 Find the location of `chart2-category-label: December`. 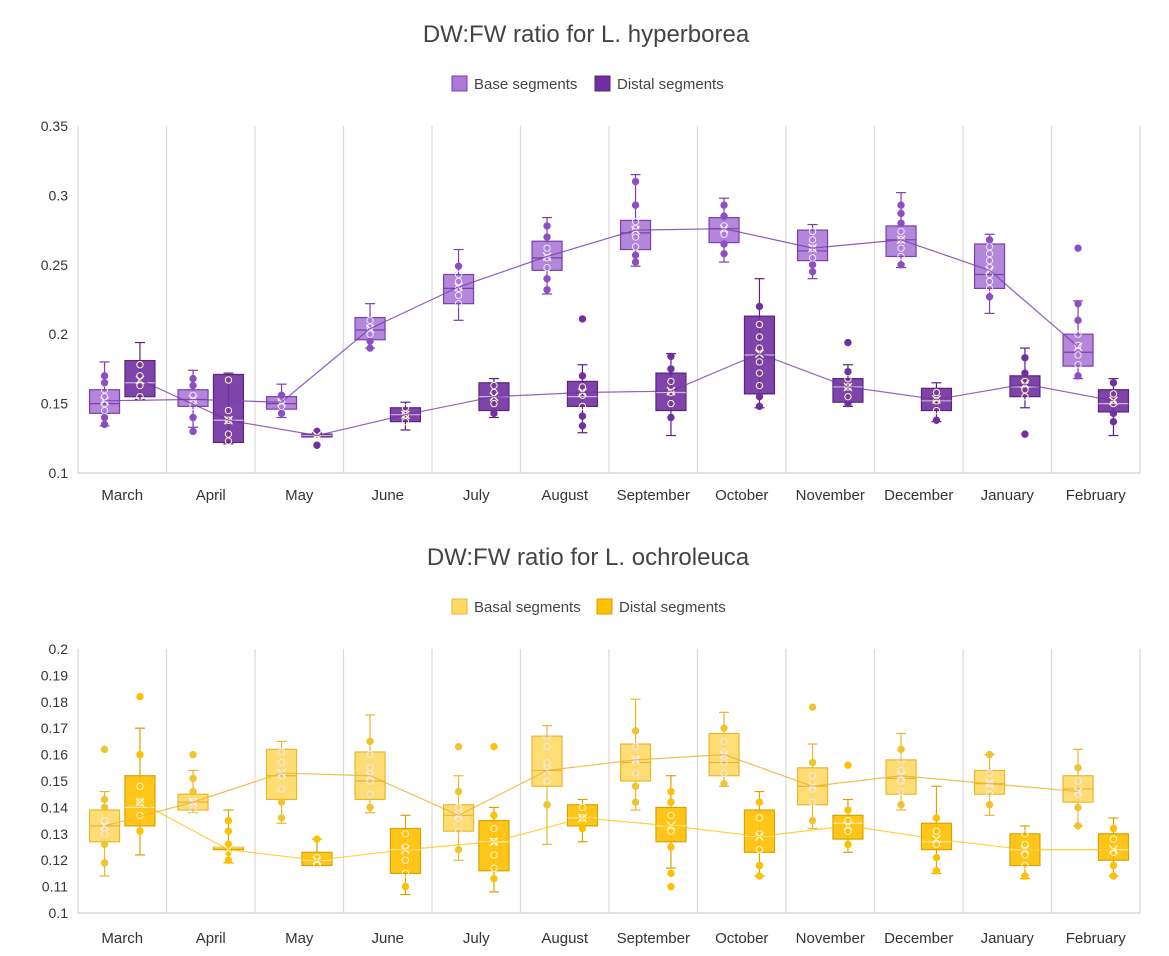

chart2-category-label: December is located at coordinates (918, 938).